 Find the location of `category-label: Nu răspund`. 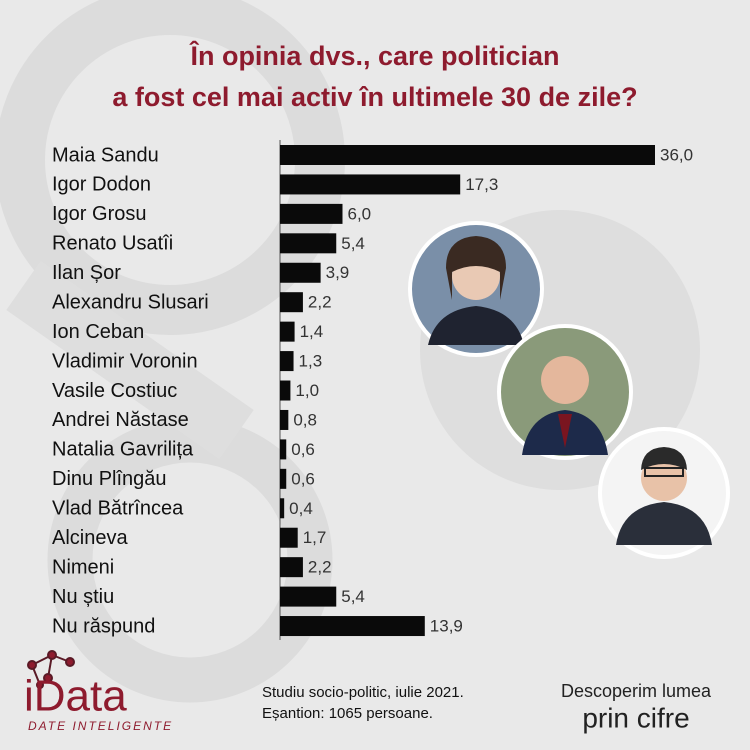

category-label: Nu răspund is located at coordinates (103, 626).